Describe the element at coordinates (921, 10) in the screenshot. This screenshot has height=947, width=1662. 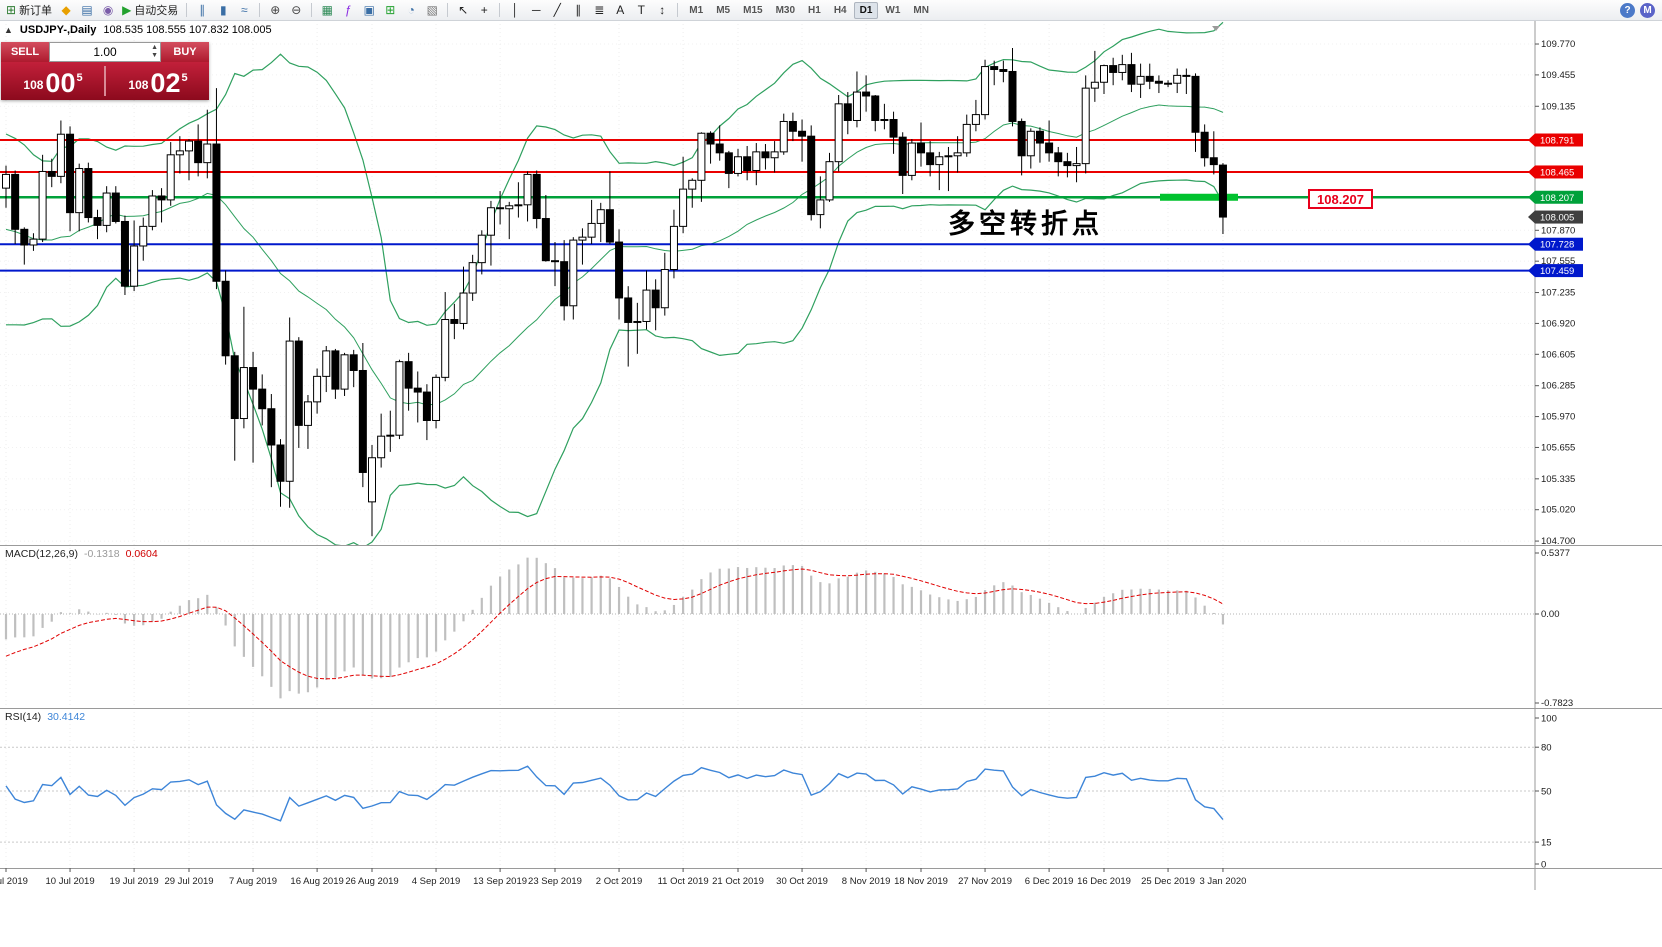
I see `timeframe-mn-button: MN` at that location.